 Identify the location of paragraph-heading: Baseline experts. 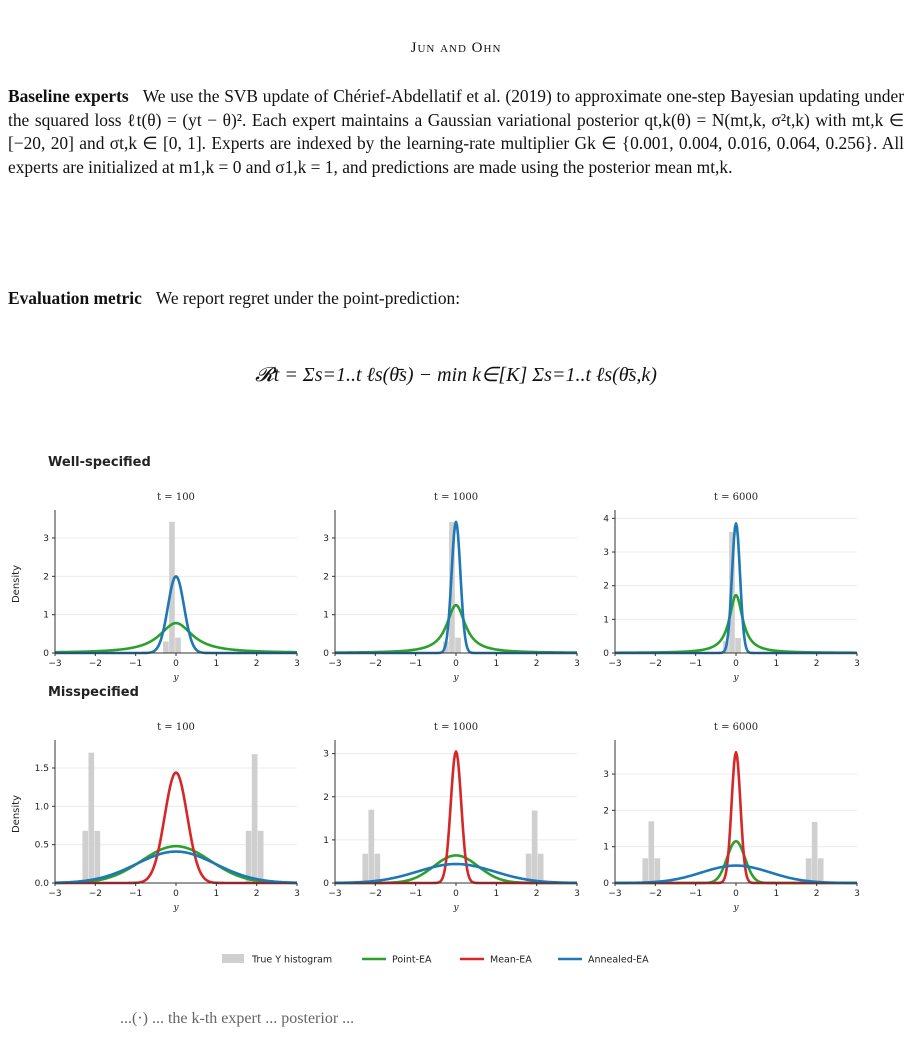
(68, 96).